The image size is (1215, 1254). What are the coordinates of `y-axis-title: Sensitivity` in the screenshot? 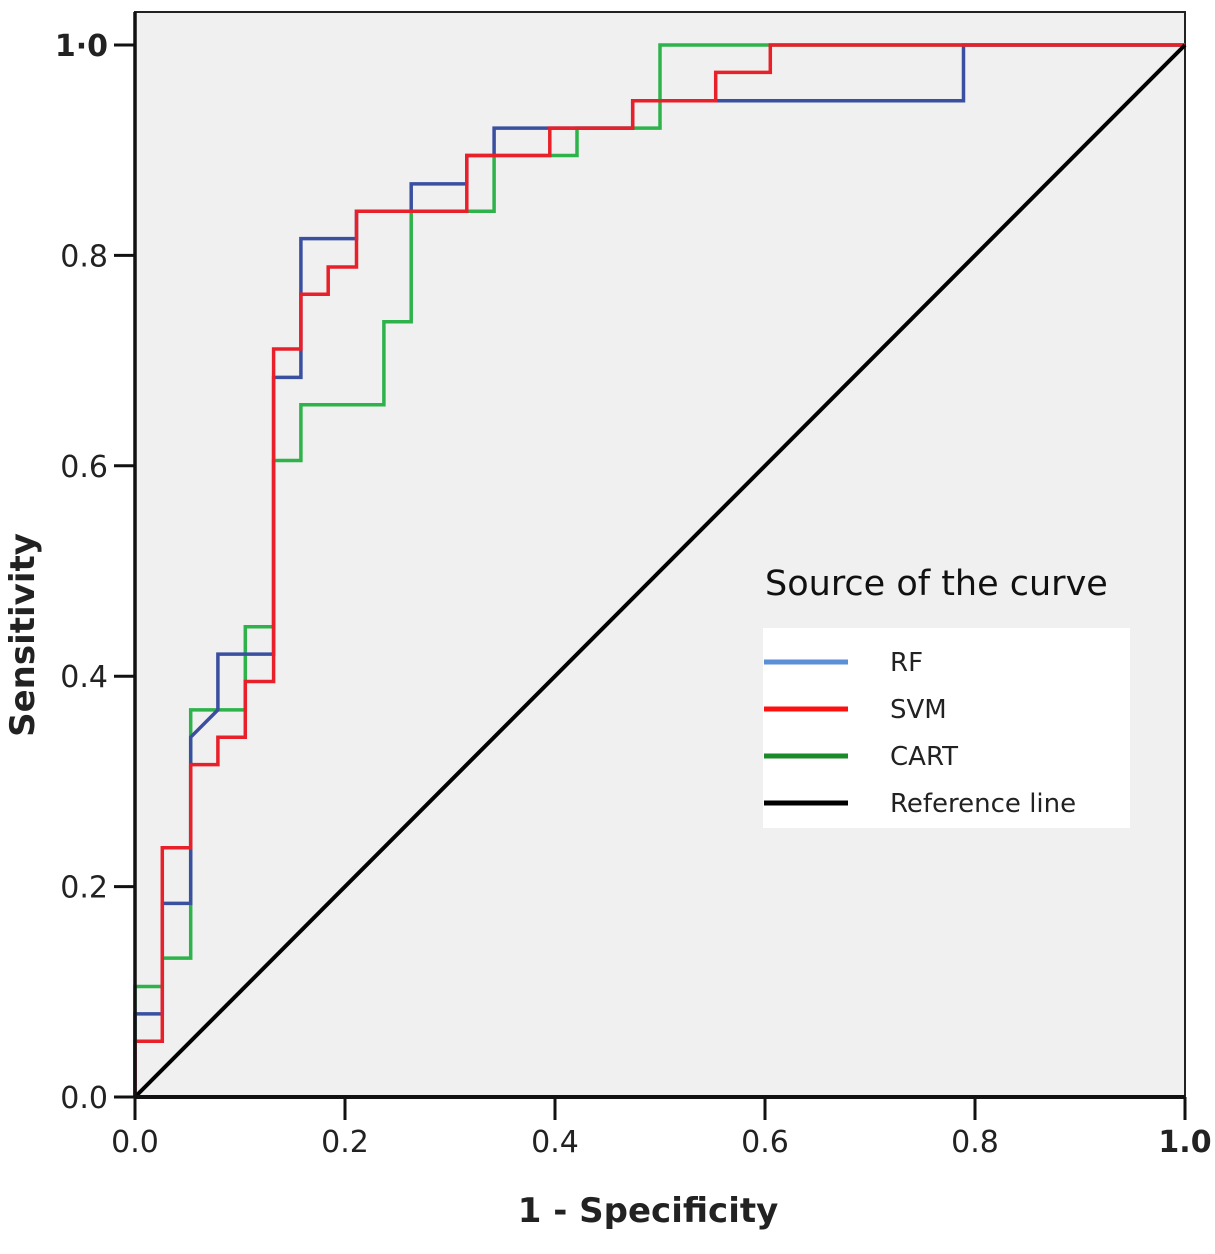 It's located at (23, 635).